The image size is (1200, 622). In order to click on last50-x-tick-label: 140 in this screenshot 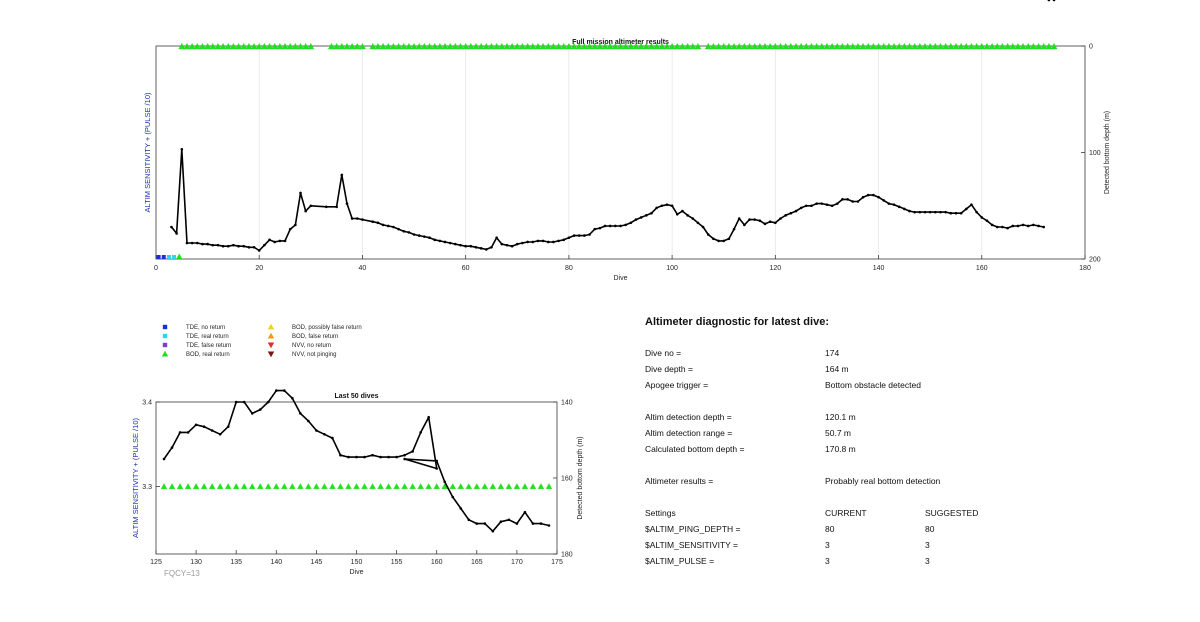, I will do `click(276, 562)`.